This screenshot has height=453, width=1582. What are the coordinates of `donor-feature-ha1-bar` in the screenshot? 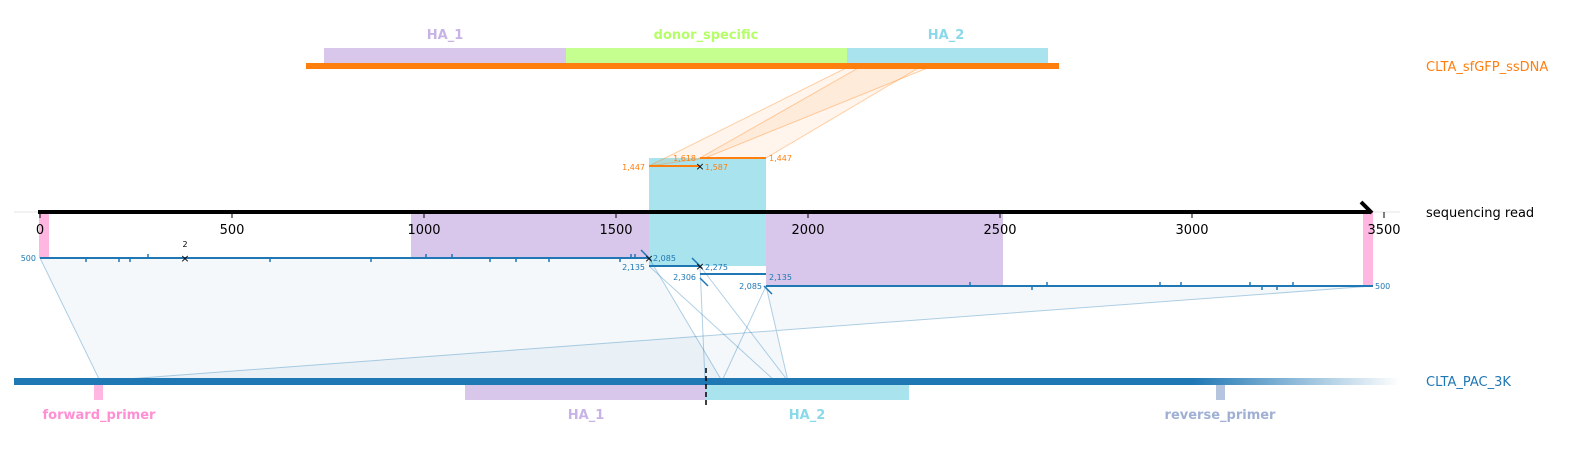 It's located at (445, 55).